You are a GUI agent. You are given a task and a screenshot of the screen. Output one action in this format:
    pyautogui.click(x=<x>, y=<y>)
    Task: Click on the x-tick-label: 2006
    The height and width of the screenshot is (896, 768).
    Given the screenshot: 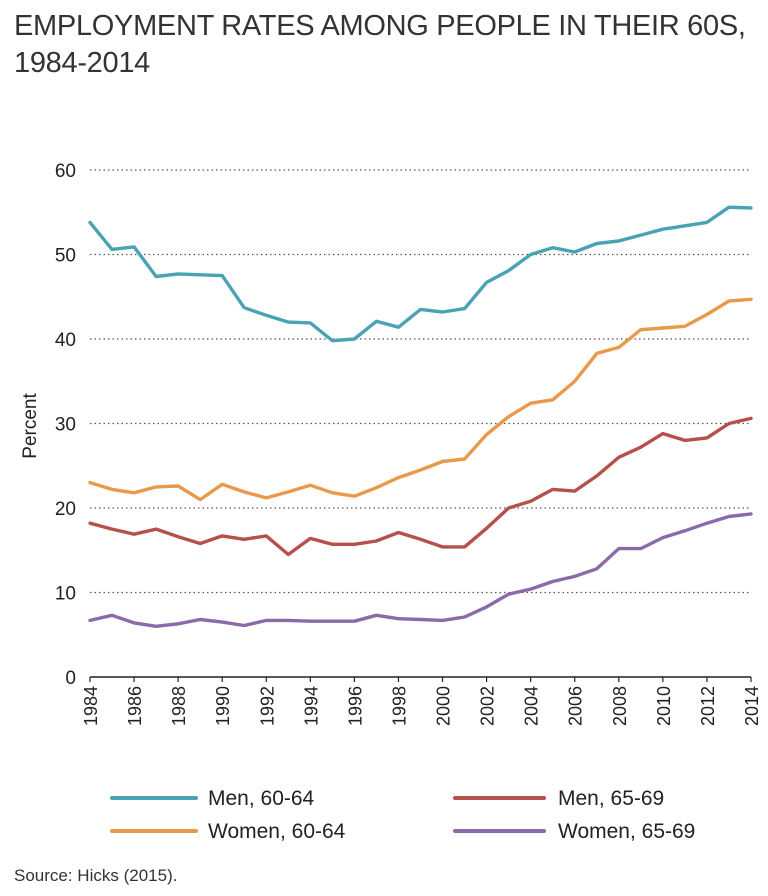 What is the action you would take?
    pyautogui.click(x=576, y=706)
    